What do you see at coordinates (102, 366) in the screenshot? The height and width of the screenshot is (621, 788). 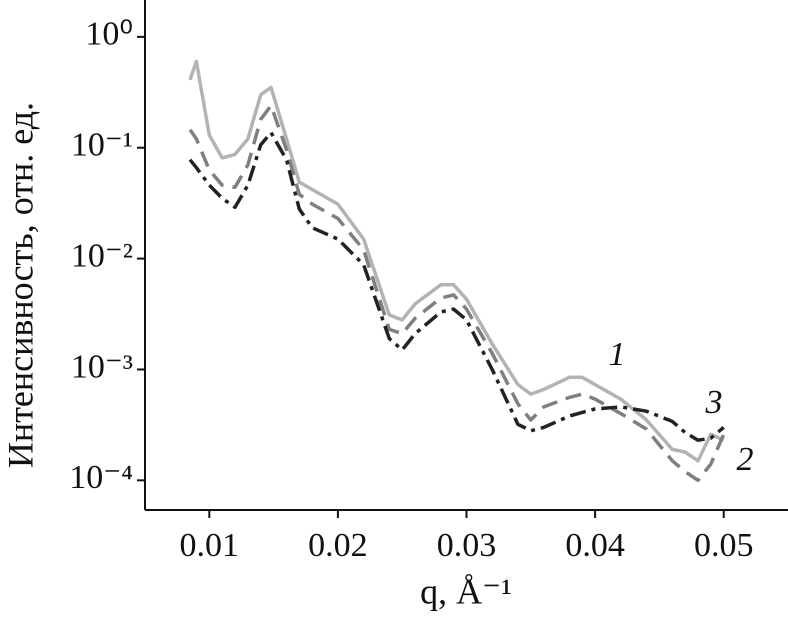 I see `y-tick-label: 10⁻³` at bounding box center [102, 366].